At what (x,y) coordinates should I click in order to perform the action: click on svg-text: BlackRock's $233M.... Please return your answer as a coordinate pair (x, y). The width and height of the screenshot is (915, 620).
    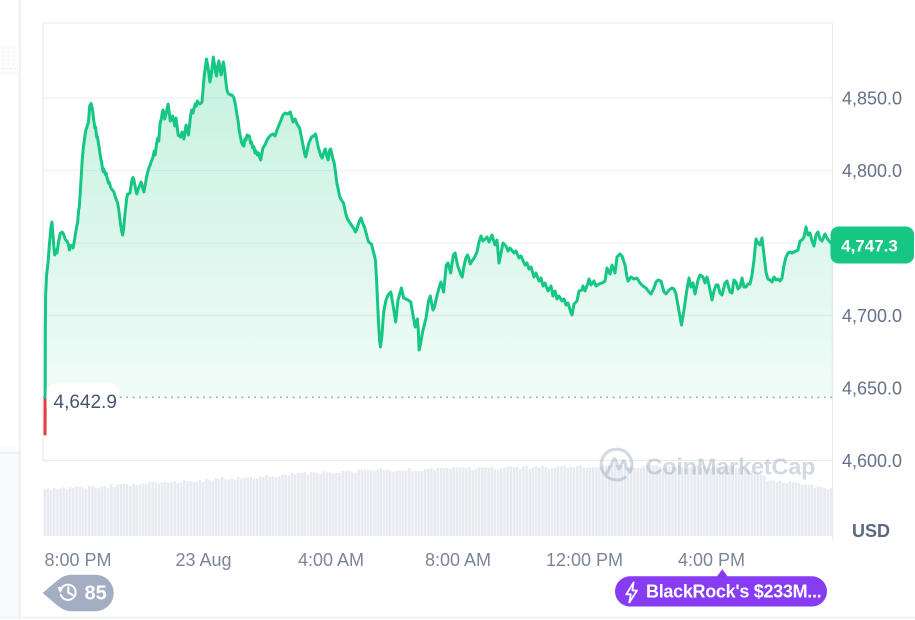
    Looking at the image, I should click on (733, 592).